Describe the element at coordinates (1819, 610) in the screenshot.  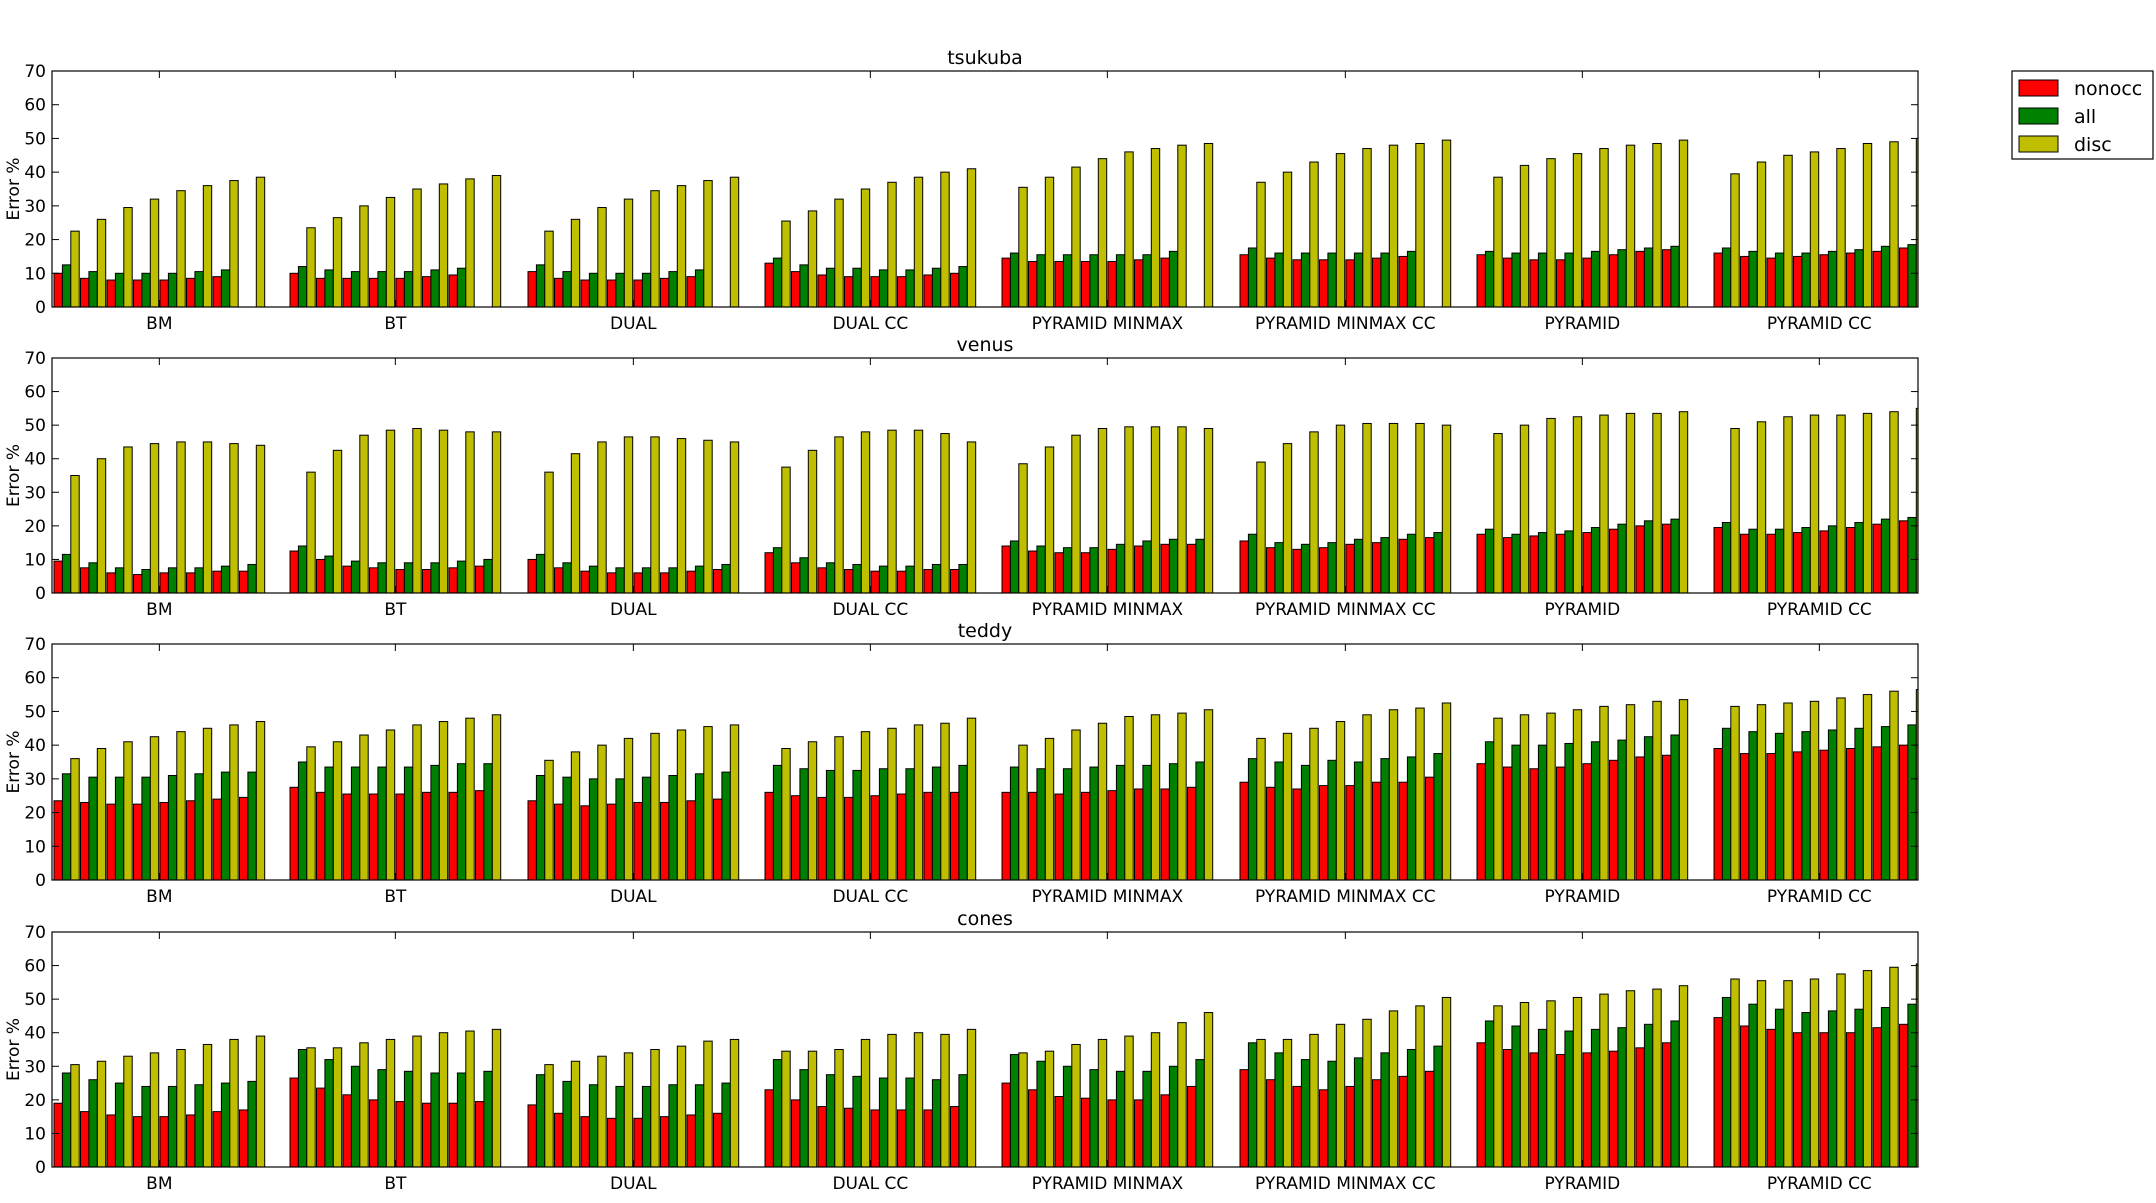
I see `x-tick-label: PYRAMID CC` at that location.